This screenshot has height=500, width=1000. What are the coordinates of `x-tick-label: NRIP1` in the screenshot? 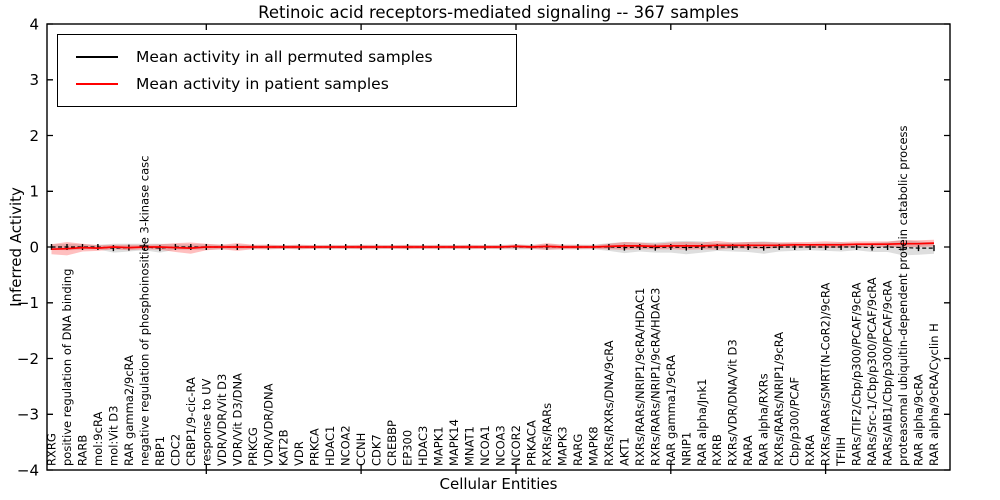 It's located at (686, 449).